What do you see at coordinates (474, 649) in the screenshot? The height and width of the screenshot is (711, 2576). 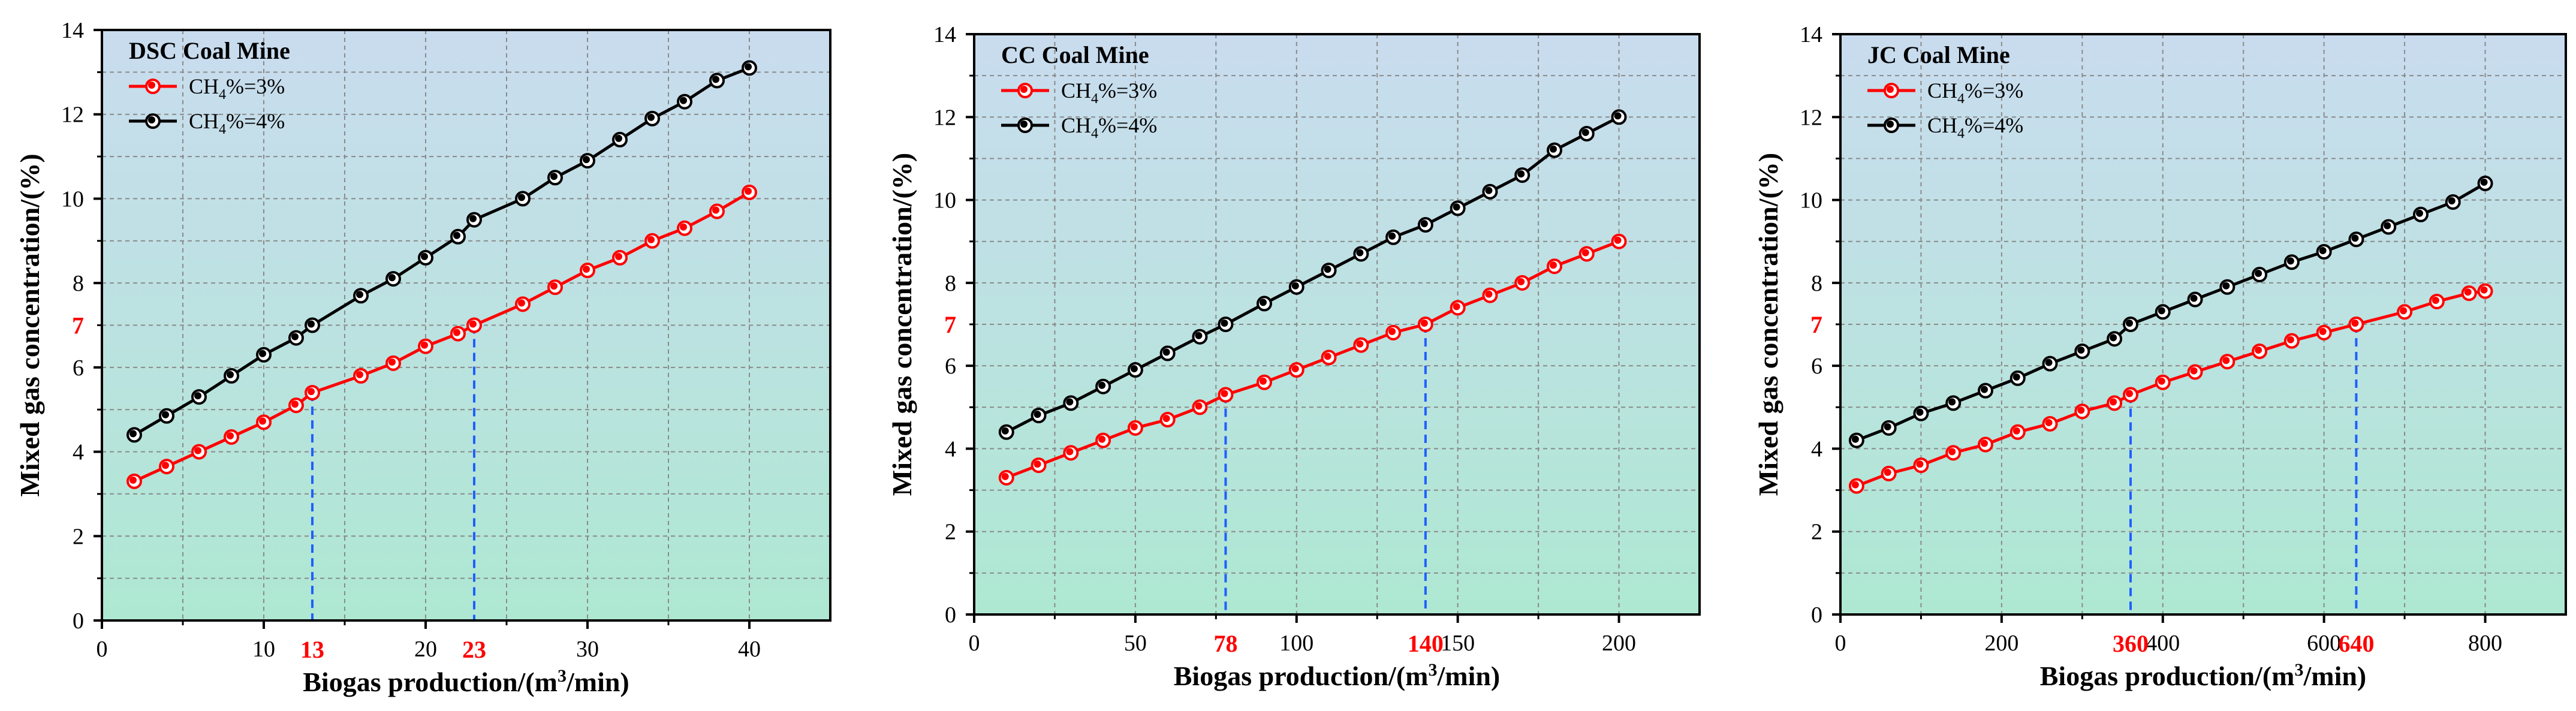 I see `highlight-x-label: 23` at bounding box center [474, 649].